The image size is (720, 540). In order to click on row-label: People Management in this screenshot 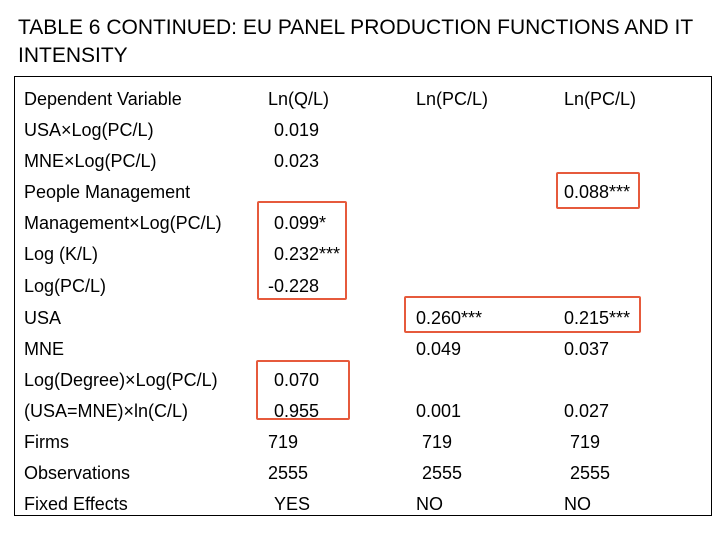, I will do `click(107, 192)`.